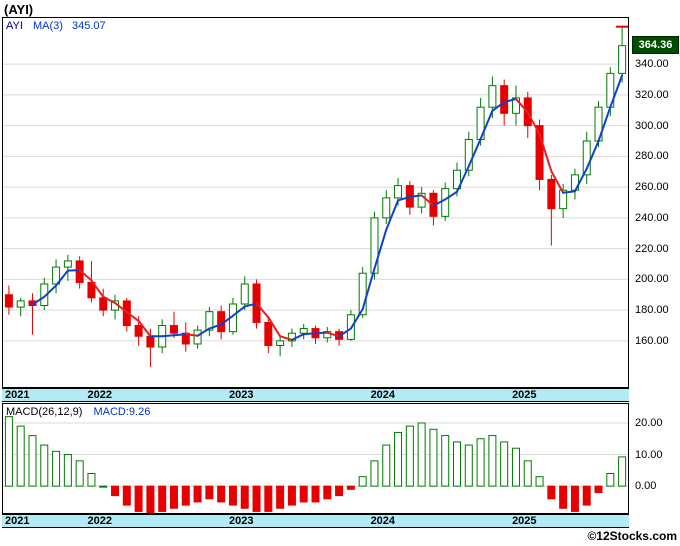 The image size is (680, 546). What do you see at coordinates (632, 536) in the screenshot?
I see `watermark: ©12Stocks.com` at bounding box center [632, 536].